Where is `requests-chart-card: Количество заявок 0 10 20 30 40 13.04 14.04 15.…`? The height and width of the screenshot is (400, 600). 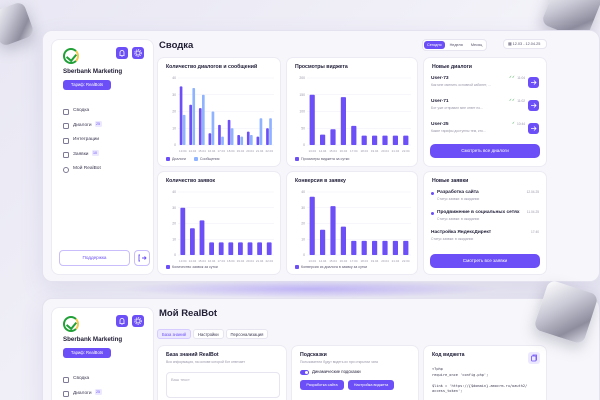
requests-chart-card: Количество заявок 0 10 20 30 40 13.04 14.04 15.… is located at coordinates (219, 223).